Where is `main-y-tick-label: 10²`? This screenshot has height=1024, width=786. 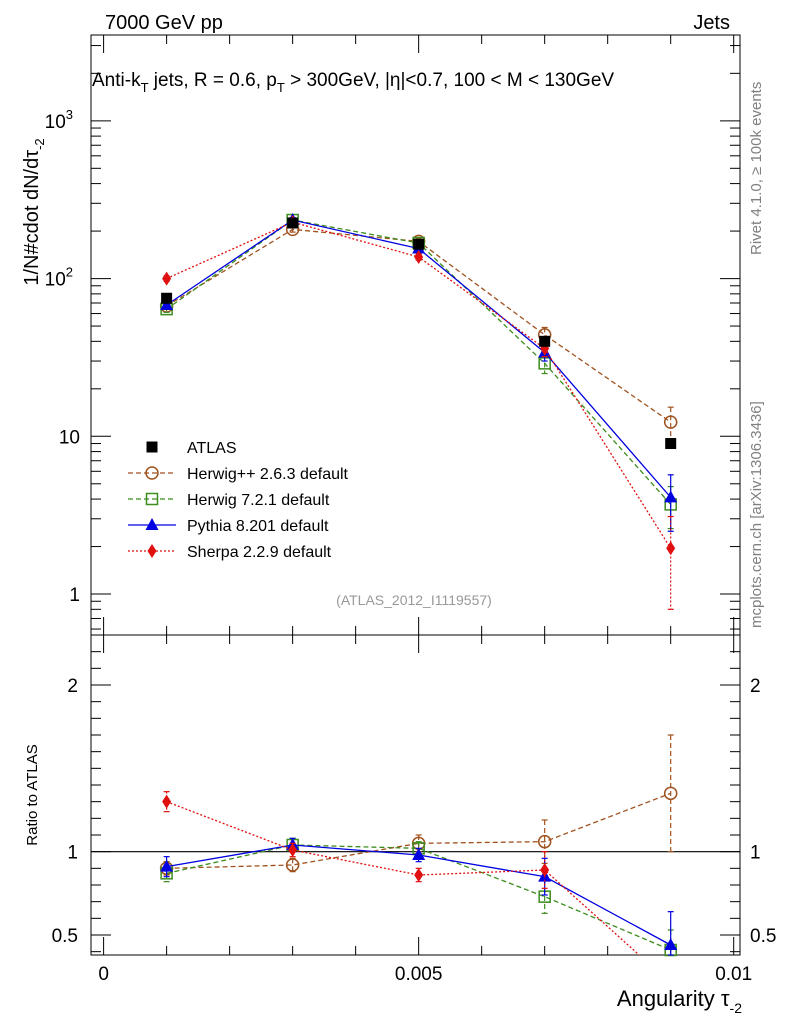 main-y-tick-label: 10² is located at coordinates (59, 278).